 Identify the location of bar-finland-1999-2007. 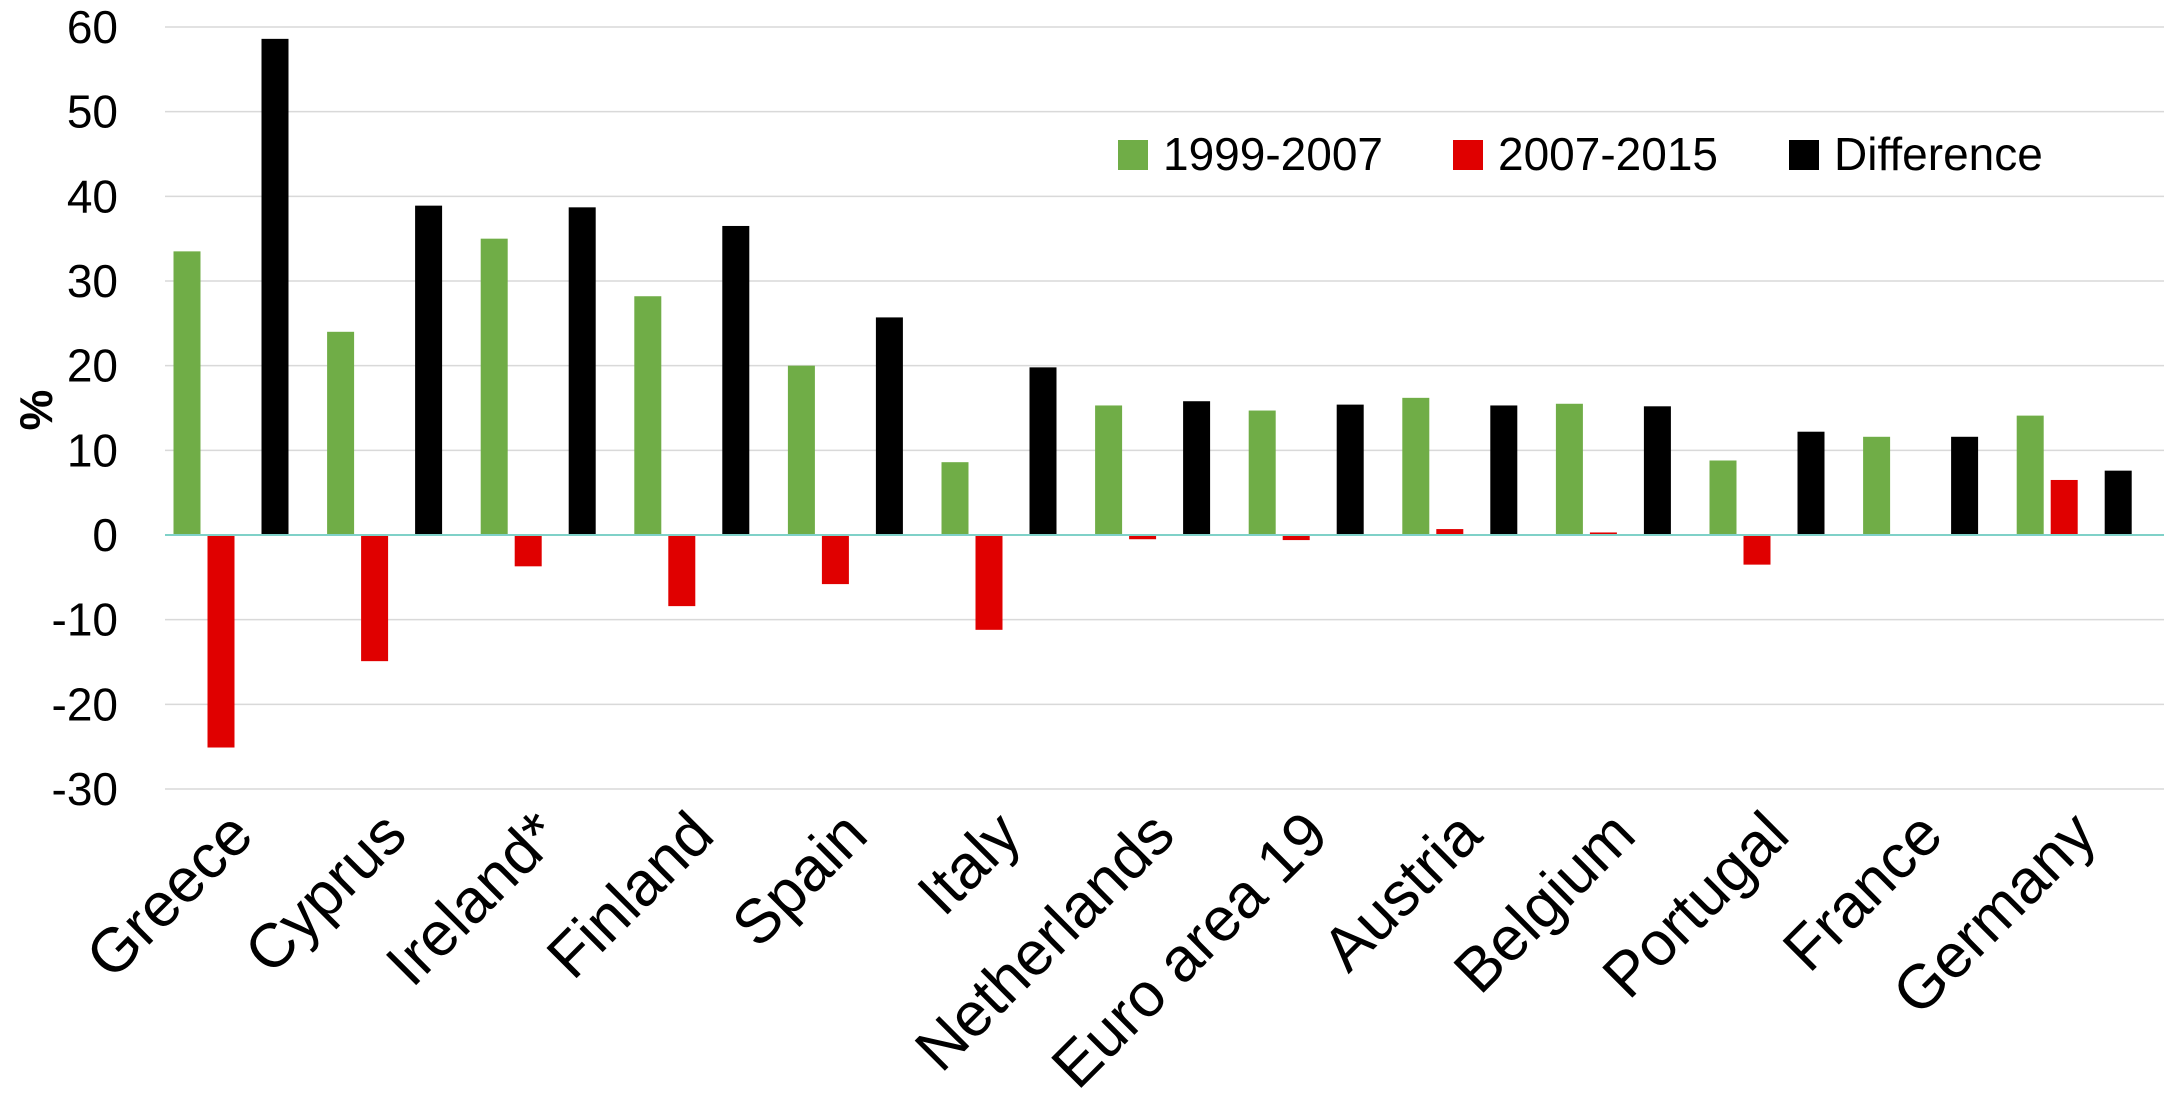
(647, 415).